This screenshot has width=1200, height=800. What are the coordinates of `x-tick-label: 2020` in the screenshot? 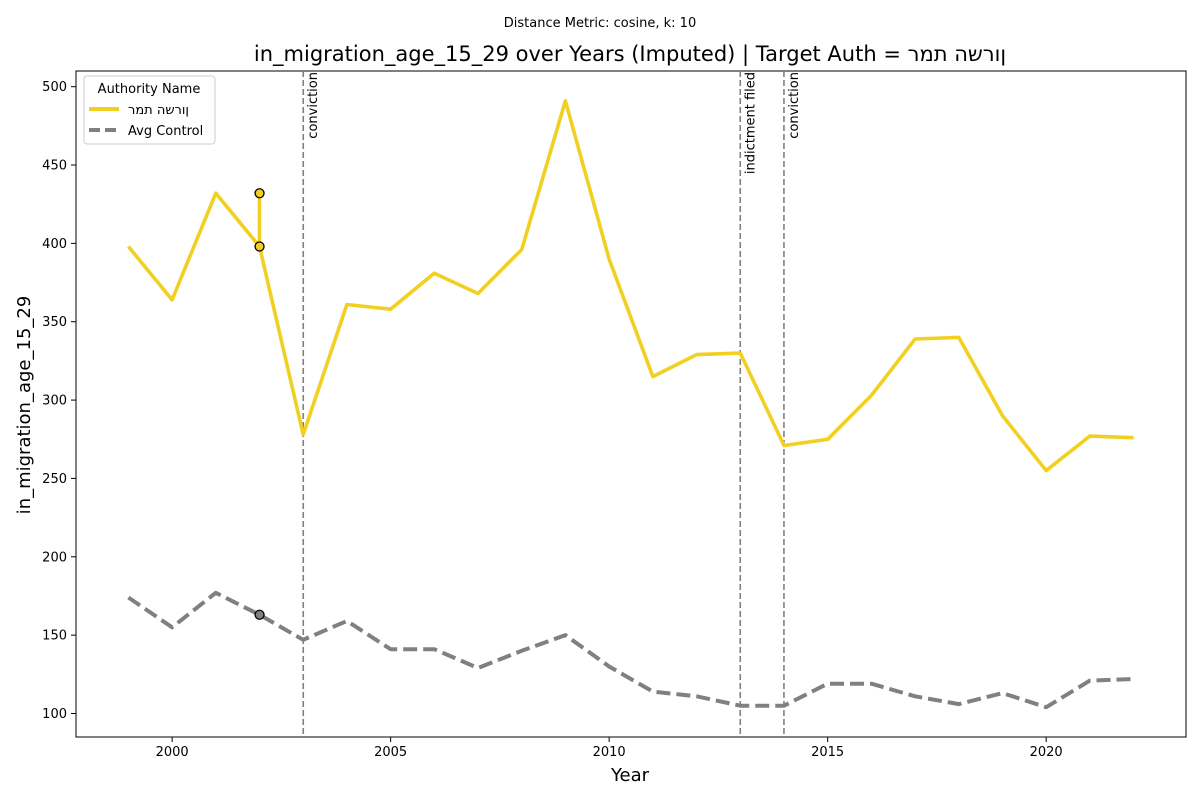 It's located at (1046, 752).